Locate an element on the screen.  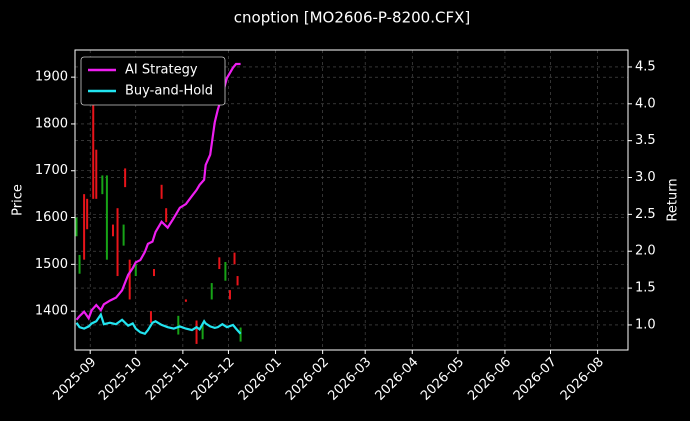
x-tick-label: 2026-03 is located at coordinates (349, 379).